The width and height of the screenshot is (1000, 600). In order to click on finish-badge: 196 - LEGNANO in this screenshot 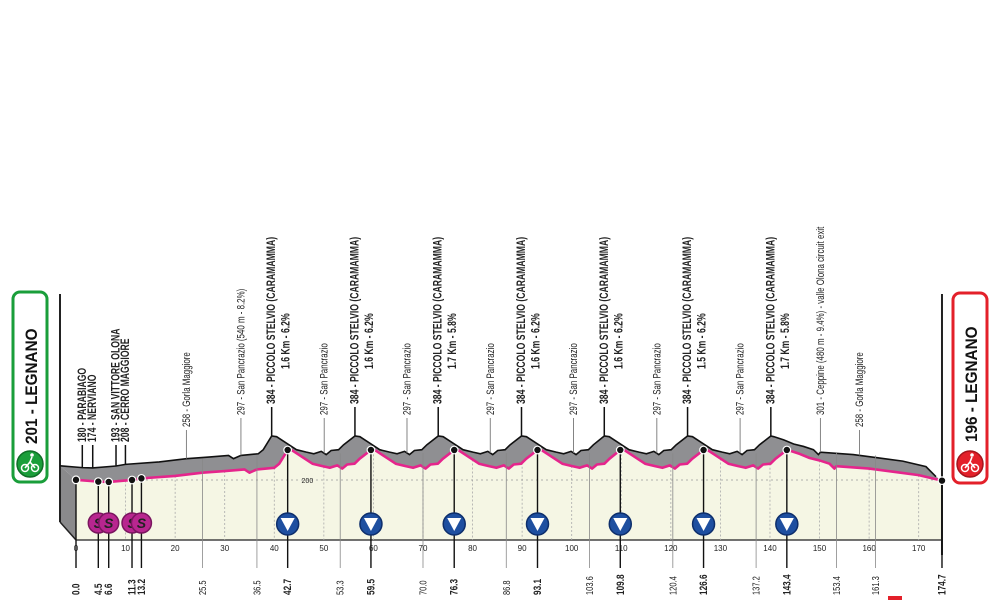, I will do `click(970, 388)`.